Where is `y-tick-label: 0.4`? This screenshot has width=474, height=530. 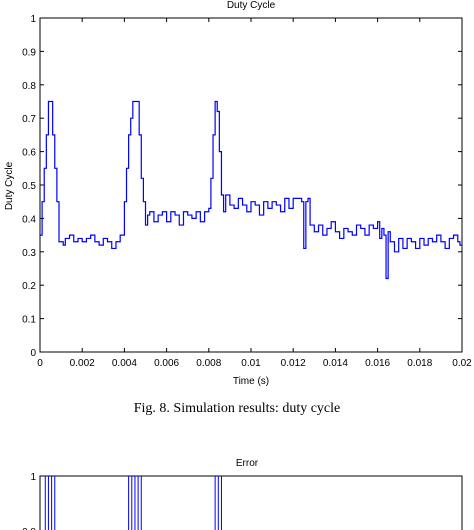
y-tick-label: 0.4 is located at coordinates (29, 219).